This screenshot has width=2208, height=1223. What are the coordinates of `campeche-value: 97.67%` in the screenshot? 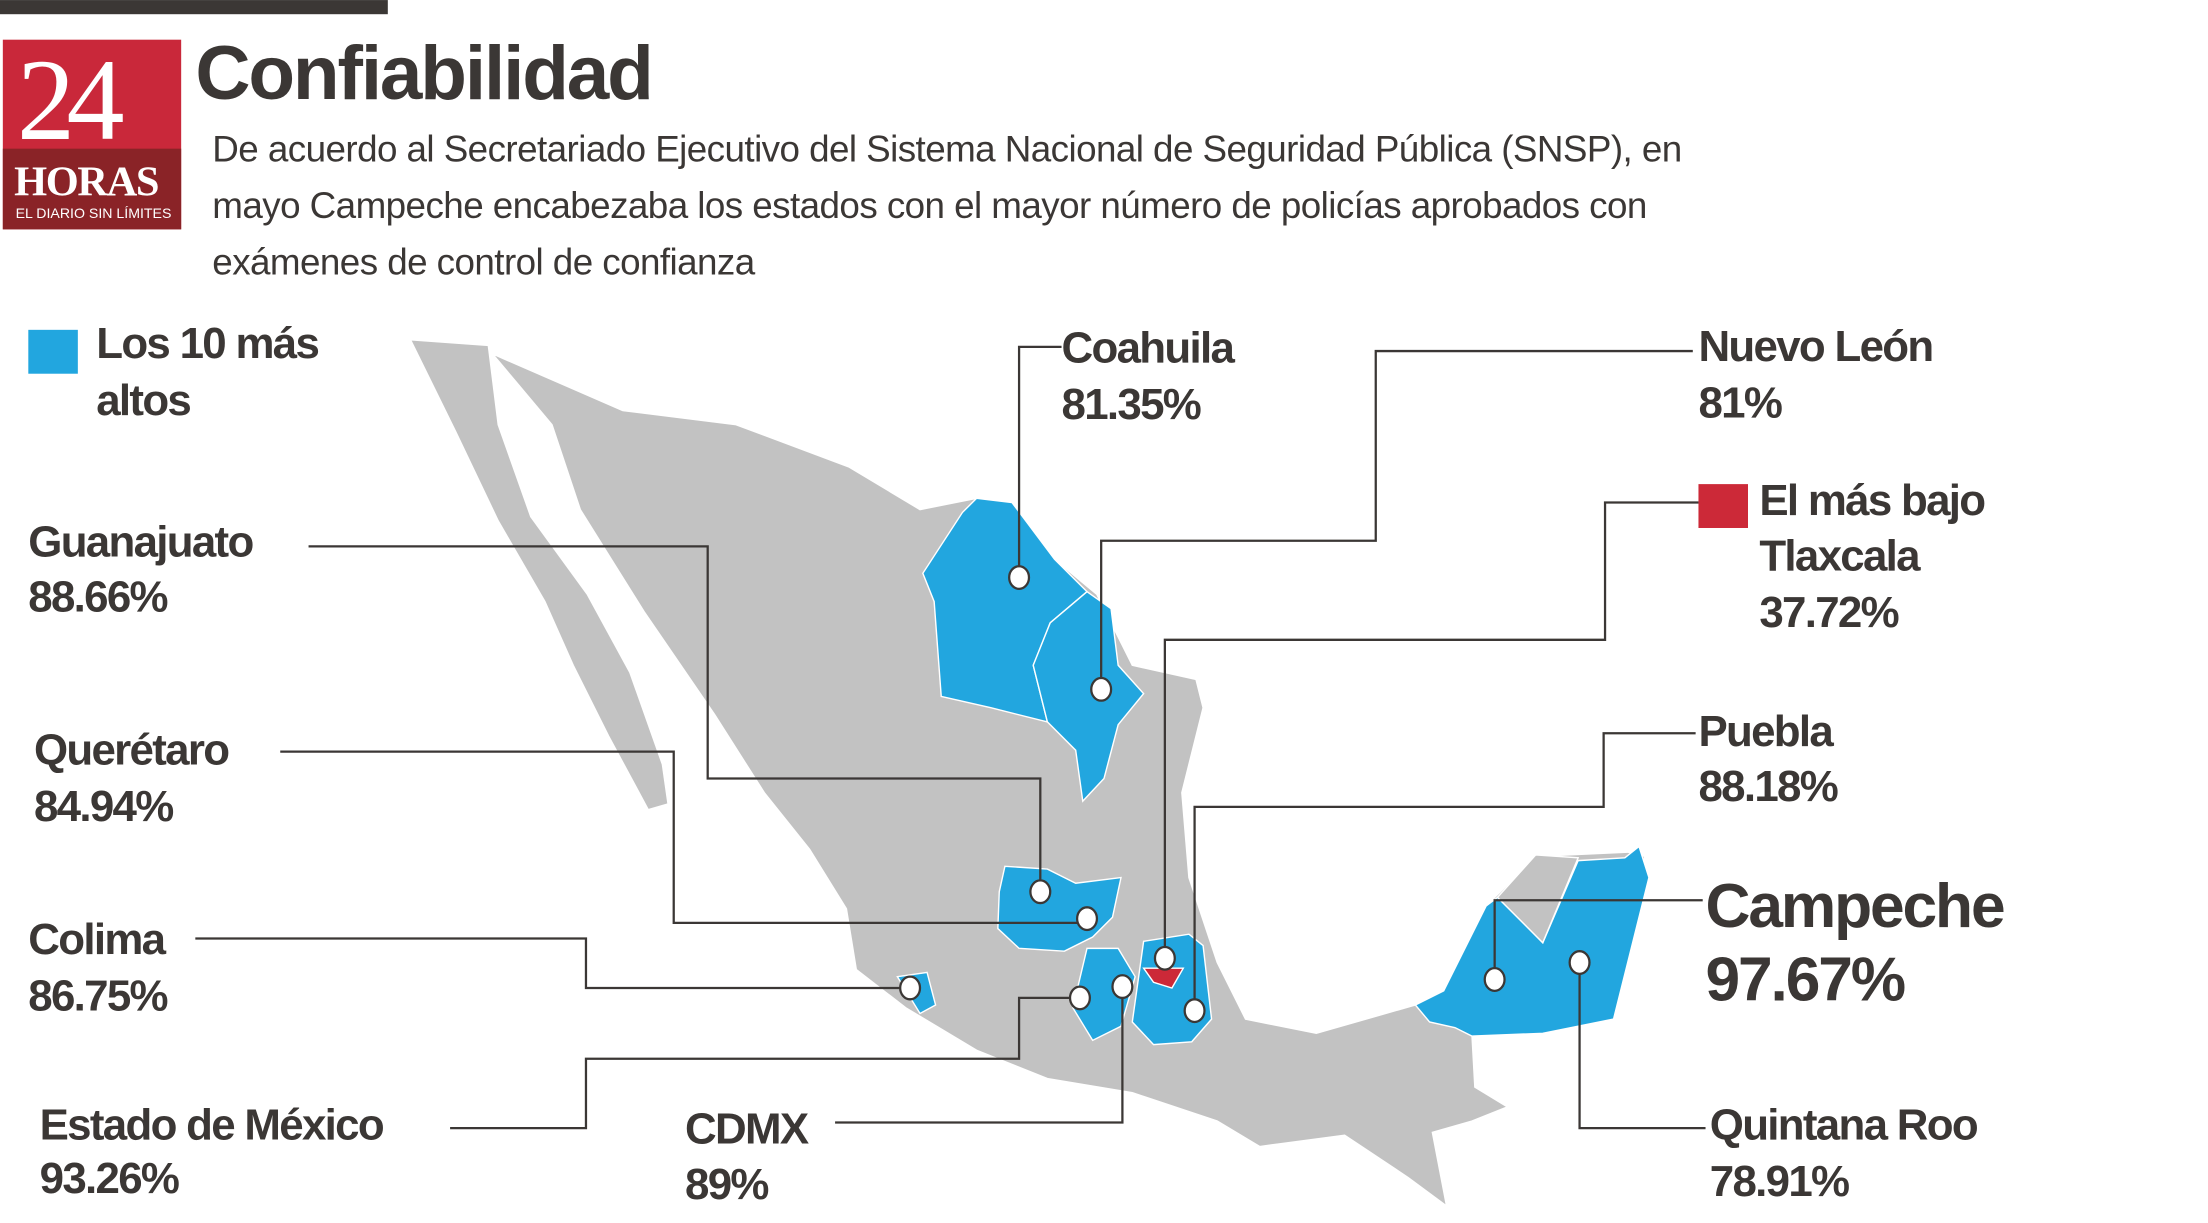 It's located at (1805, 980).